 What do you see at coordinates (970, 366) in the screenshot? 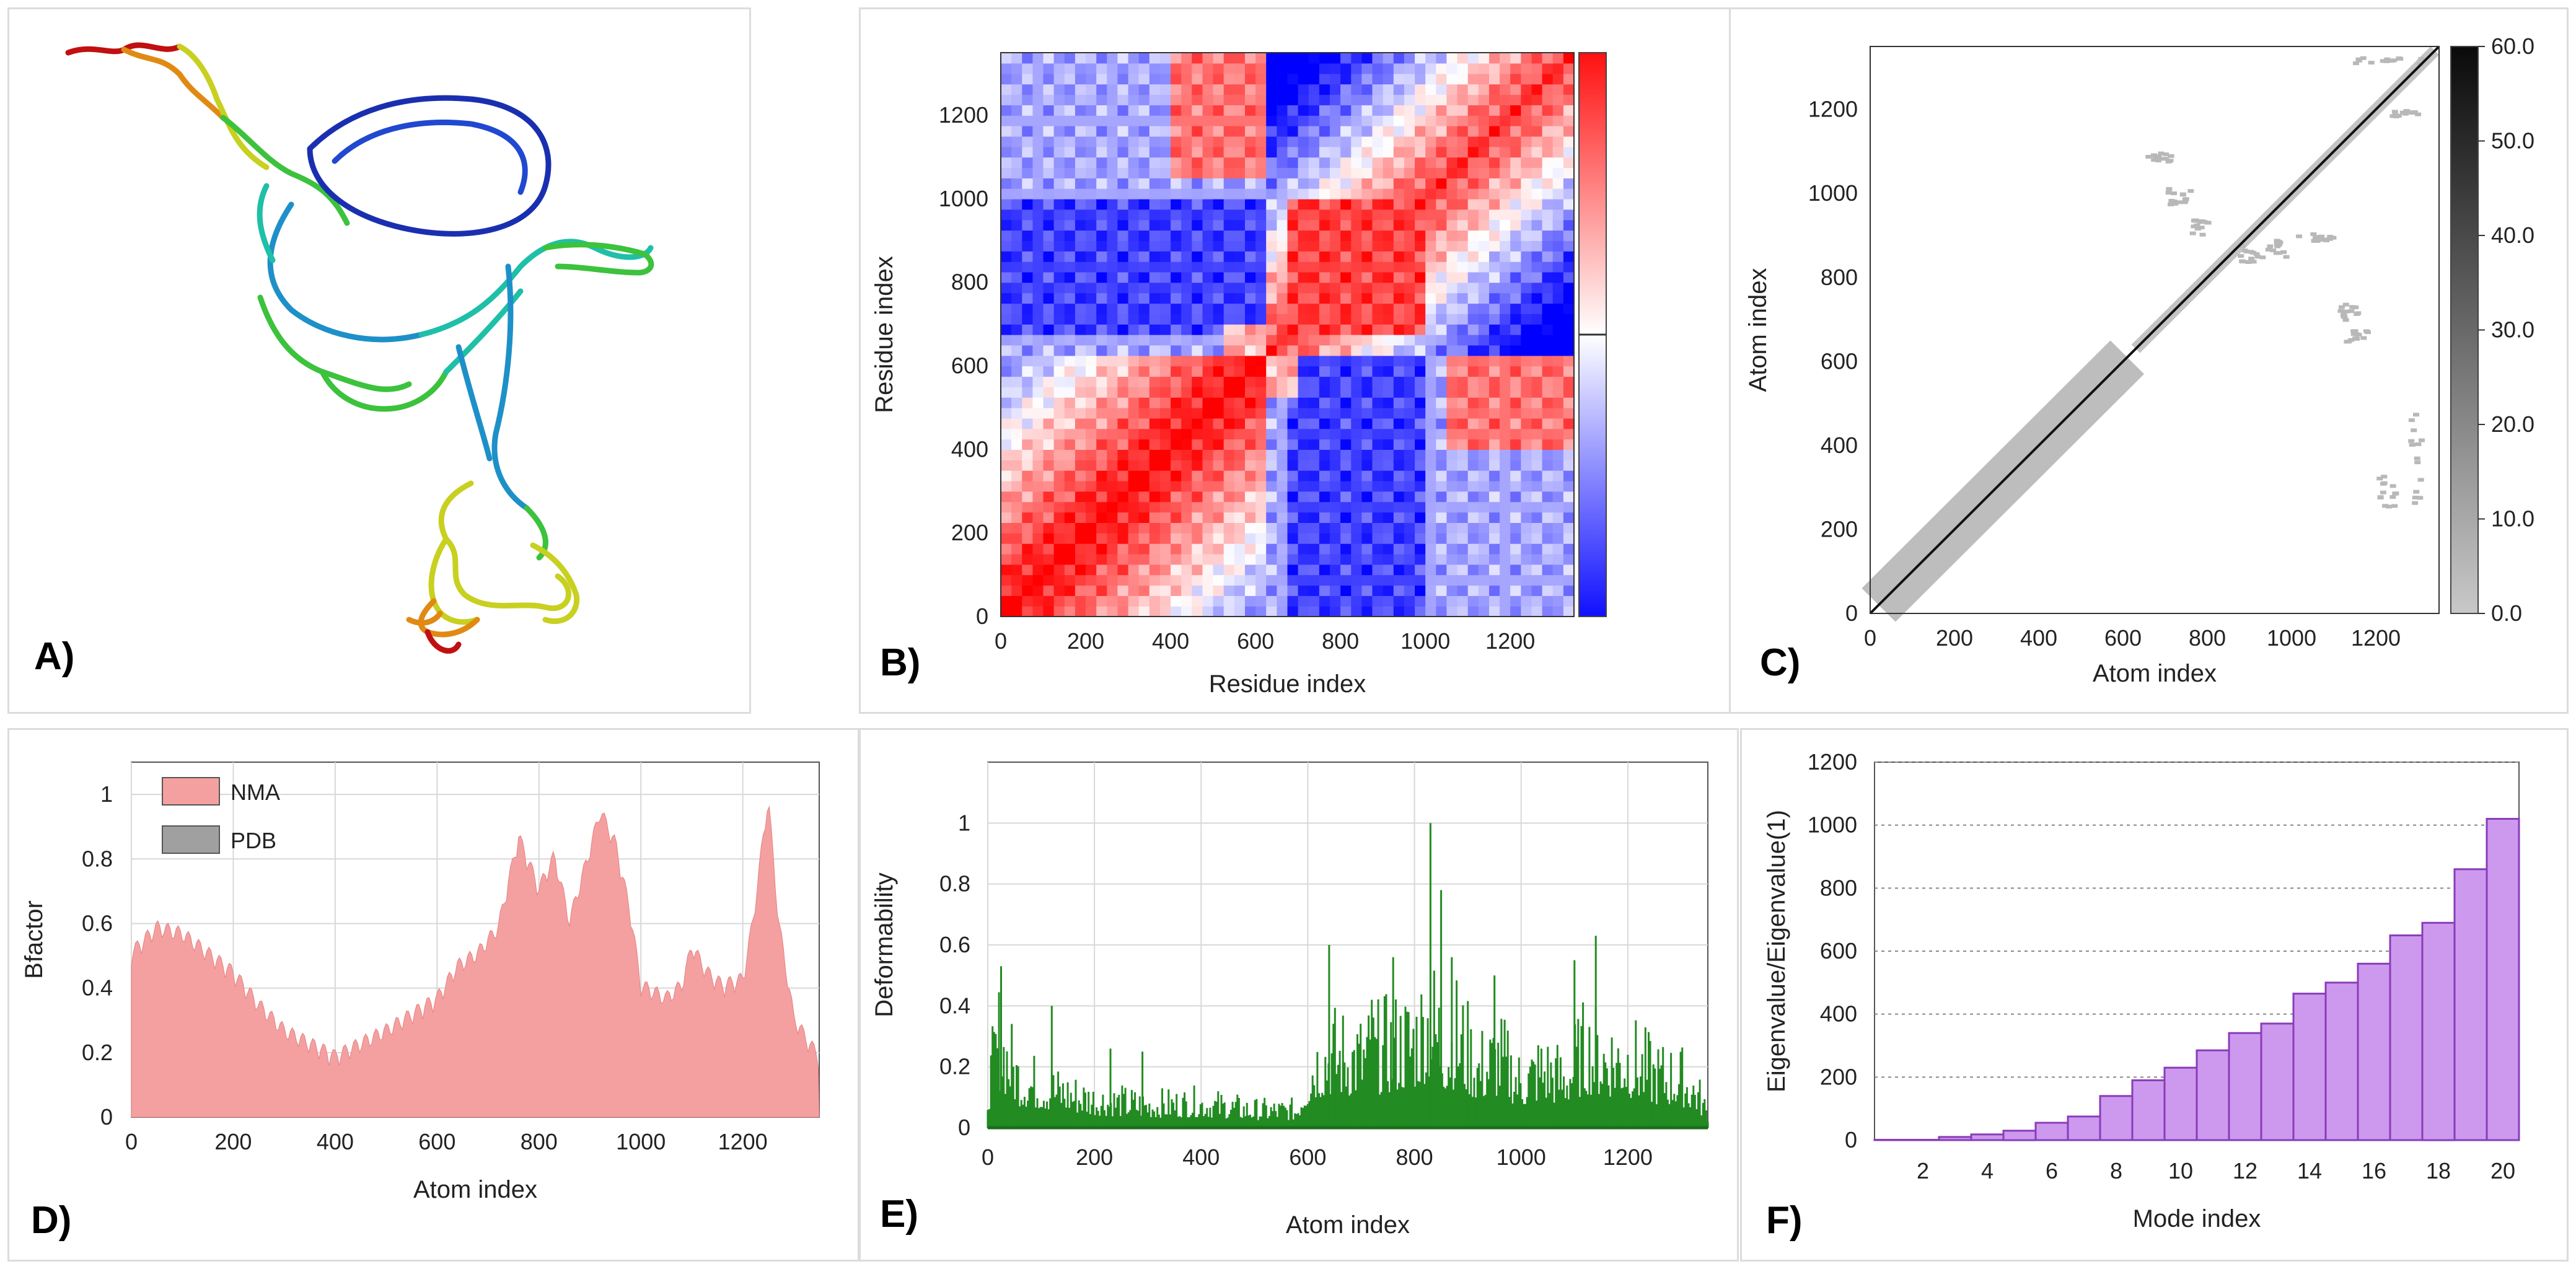
I see `y-tick-label: 600` at bounding box center [970, 366].